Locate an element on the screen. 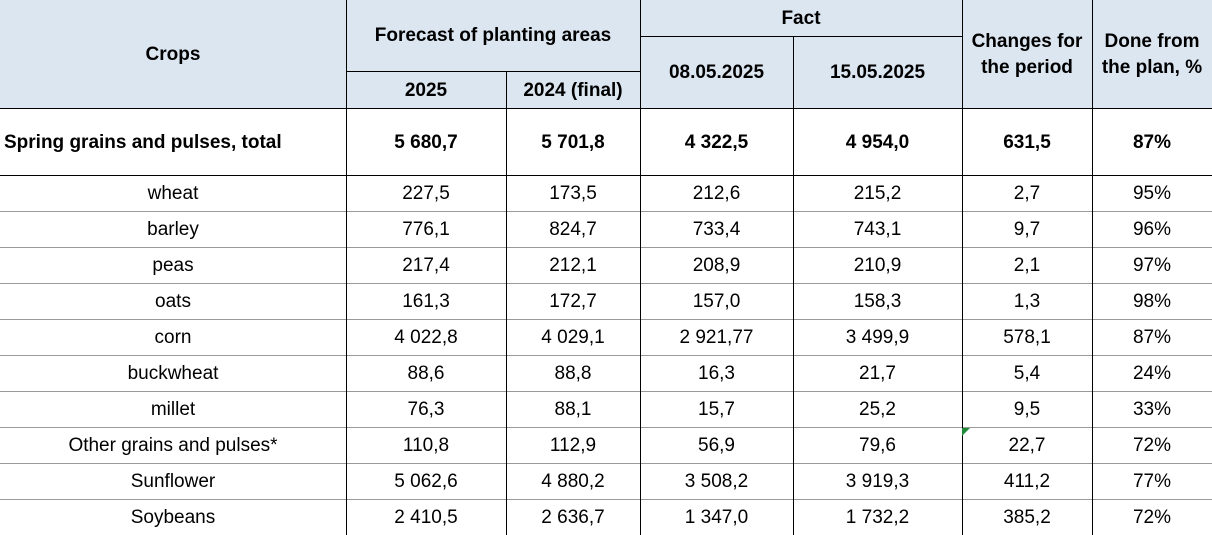 Image resolution: width=1212 pixels, height=535 pixels. forecast-2024: 212,1 is located at coordinates (573, 266).